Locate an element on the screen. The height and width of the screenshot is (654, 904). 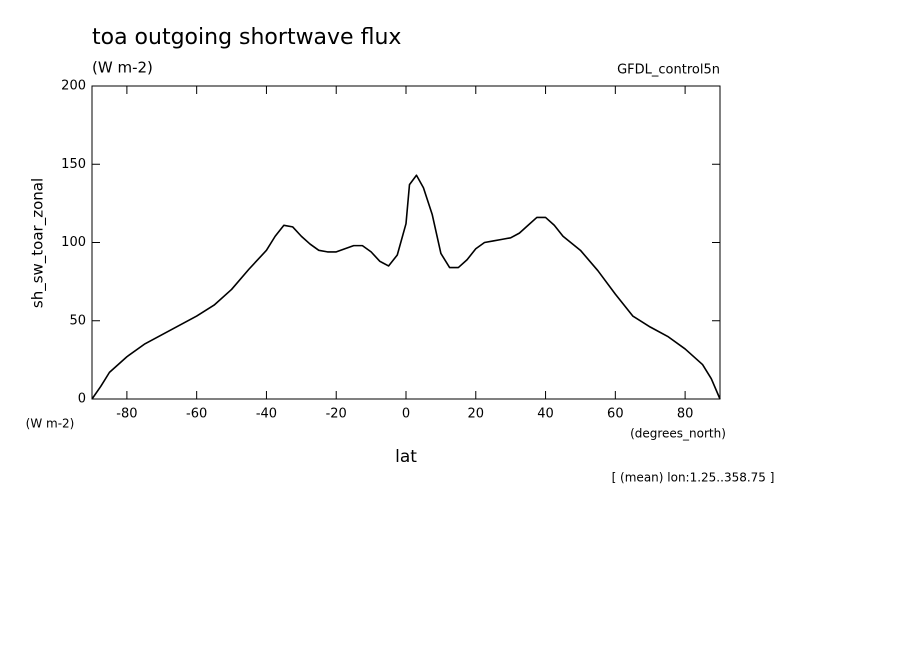
x-tick-label: -80 is located at coordinates (126, 414).